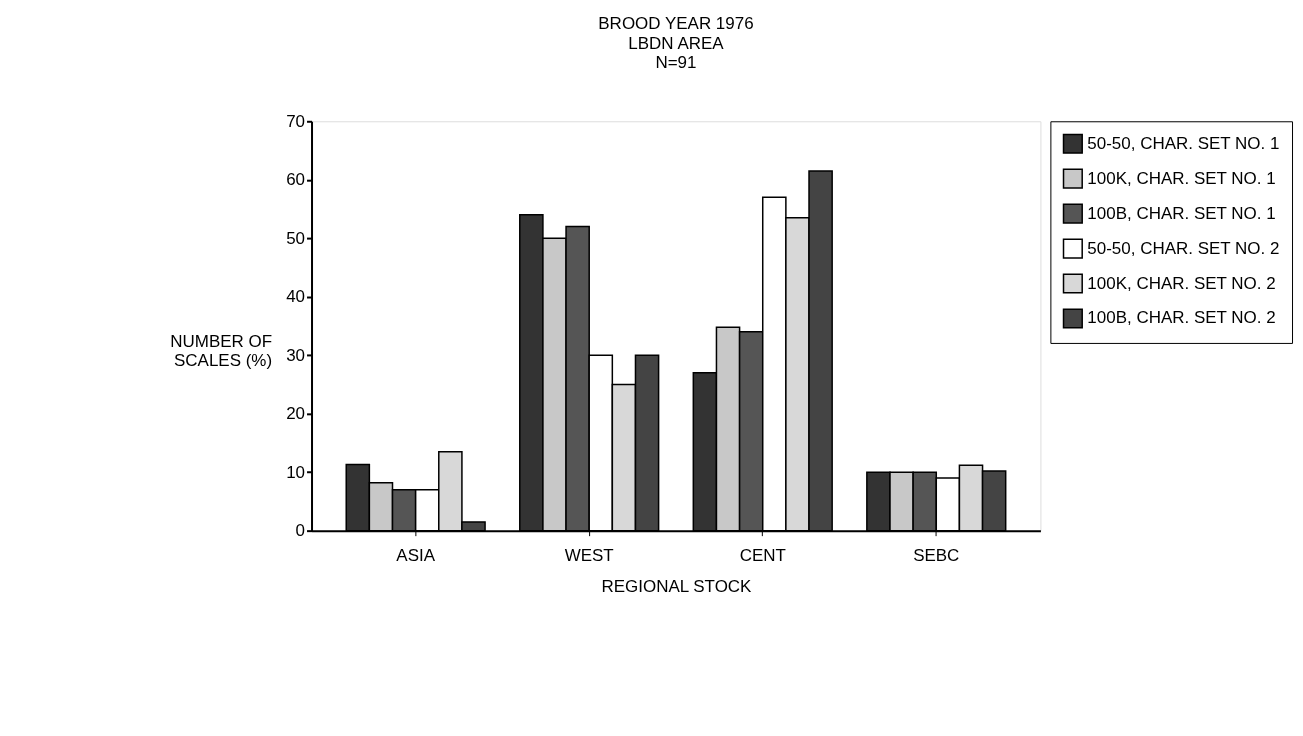  I want to click on legend-label: 100B, CHAR. SET NO. 1, so click(1181, 213).